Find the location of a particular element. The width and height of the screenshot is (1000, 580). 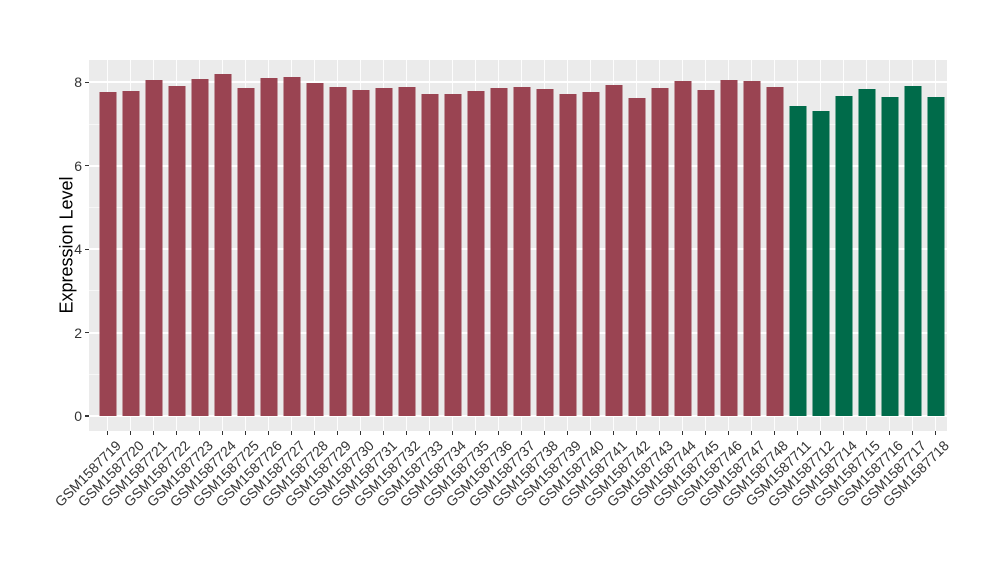

category-column: GSM1587748 is located at coordinates (755, 285).